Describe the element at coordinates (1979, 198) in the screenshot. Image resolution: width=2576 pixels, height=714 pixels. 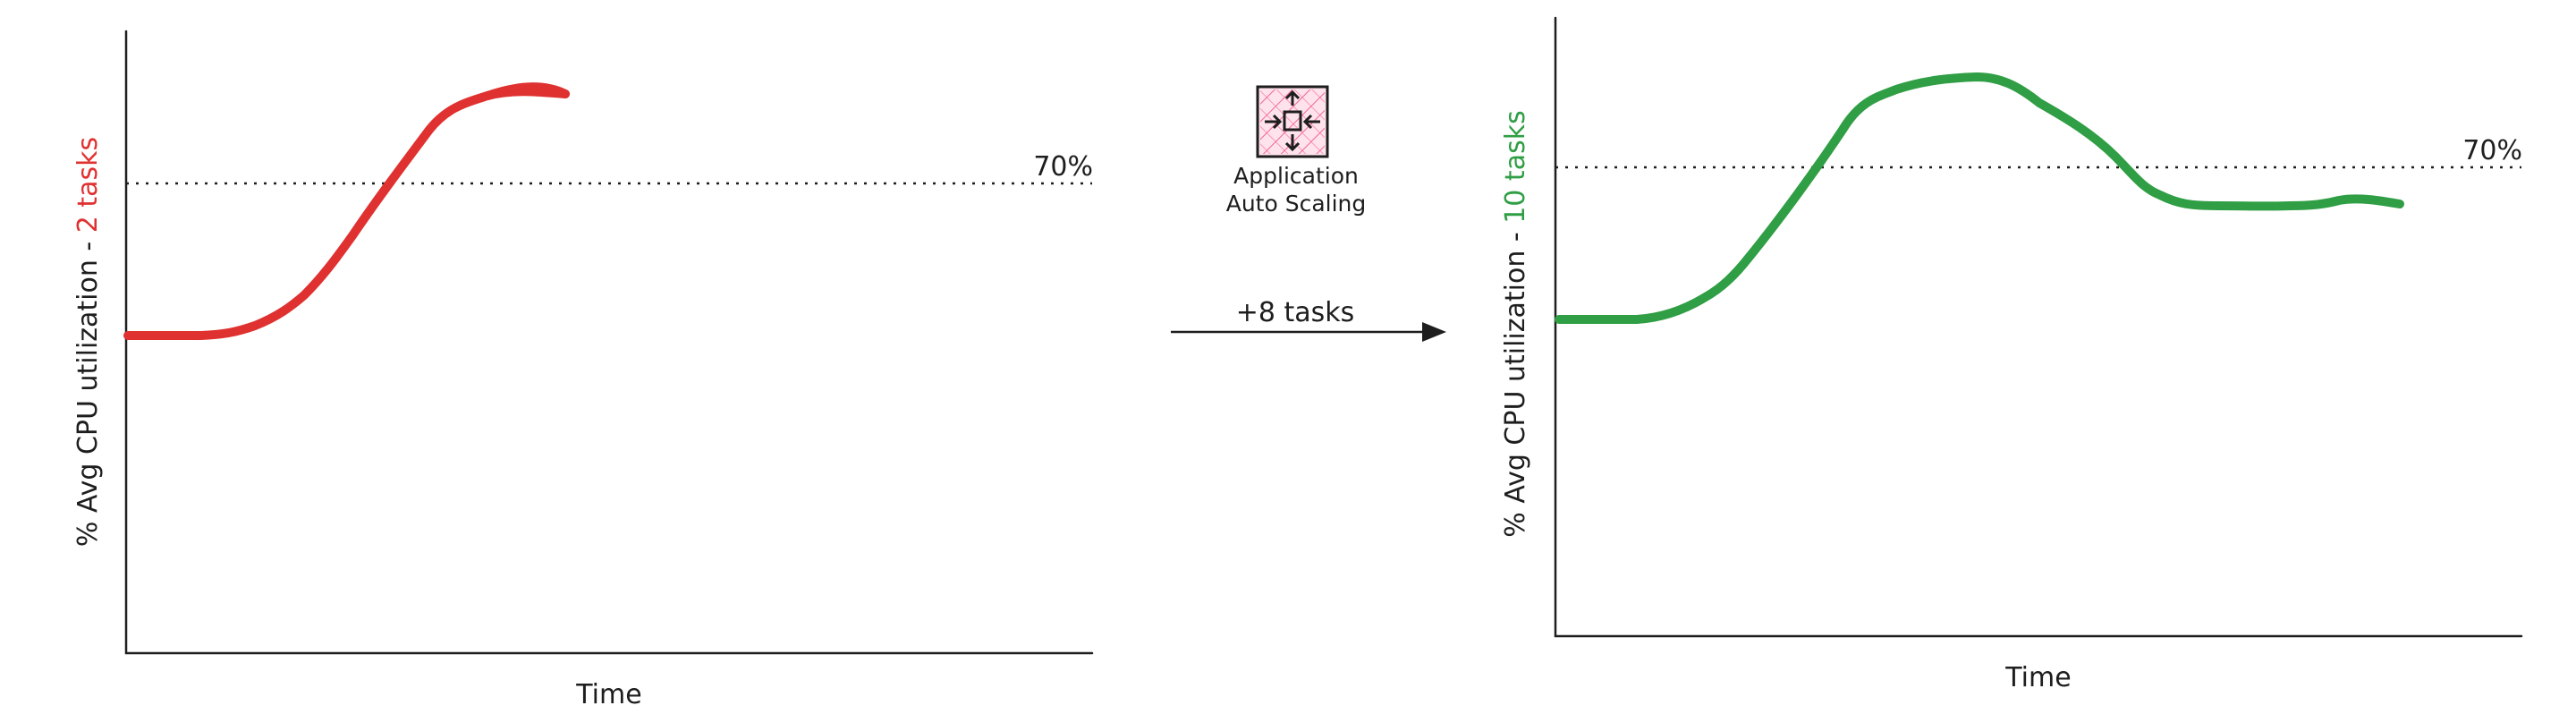
I see `right-cpu-curve` at that location.